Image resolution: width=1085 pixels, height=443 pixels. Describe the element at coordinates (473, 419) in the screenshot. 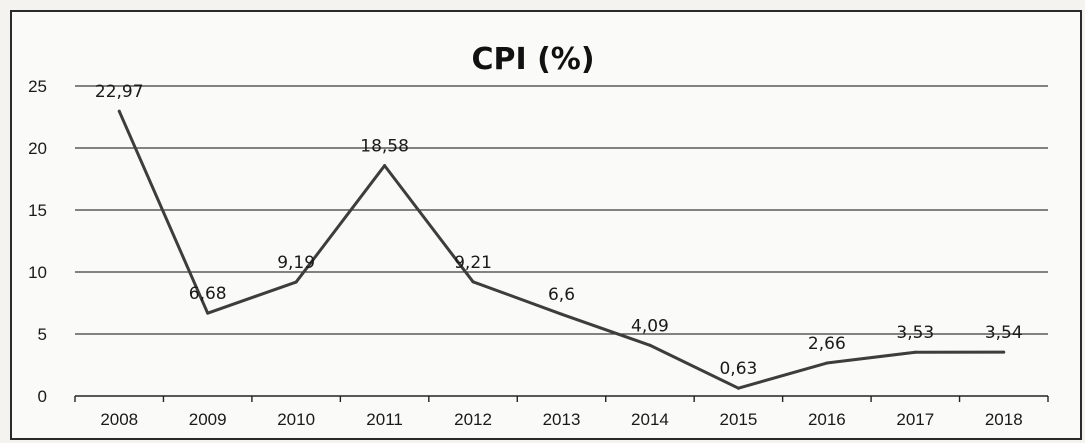

I see `x-tick-label: 2012` at that location.